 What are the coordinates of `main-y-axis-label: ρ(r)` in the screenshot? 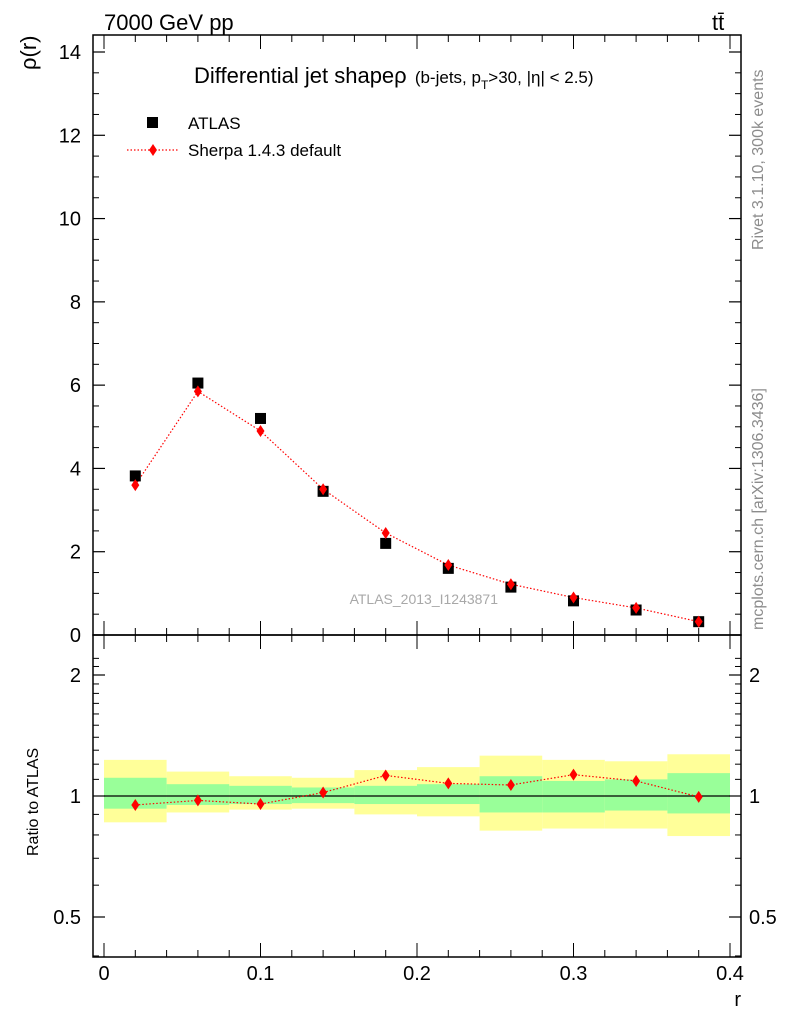 It's located at (28, 53).